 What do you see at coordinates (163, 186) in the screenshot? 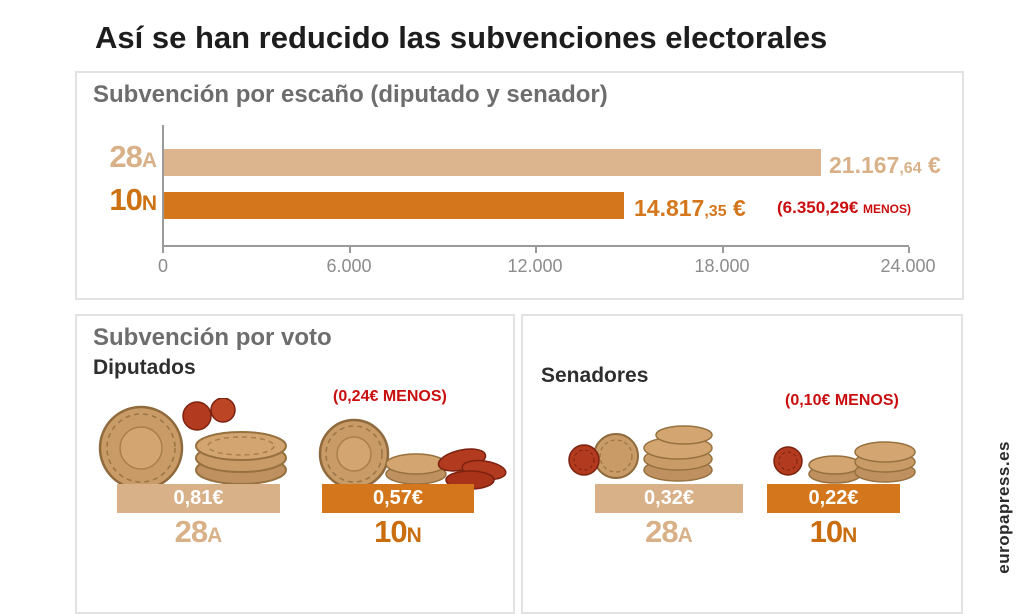
I see `y-axis-line` at bounding box center [163, 186].